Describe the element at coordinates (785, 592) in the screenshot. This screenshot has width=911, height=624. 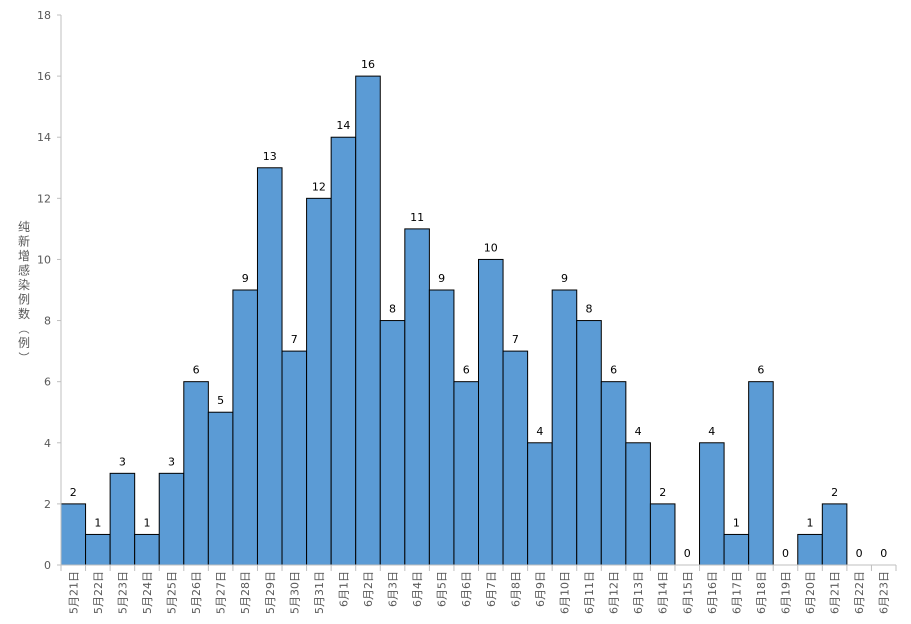
I see `x-tick-label: 6月19日` at that location.